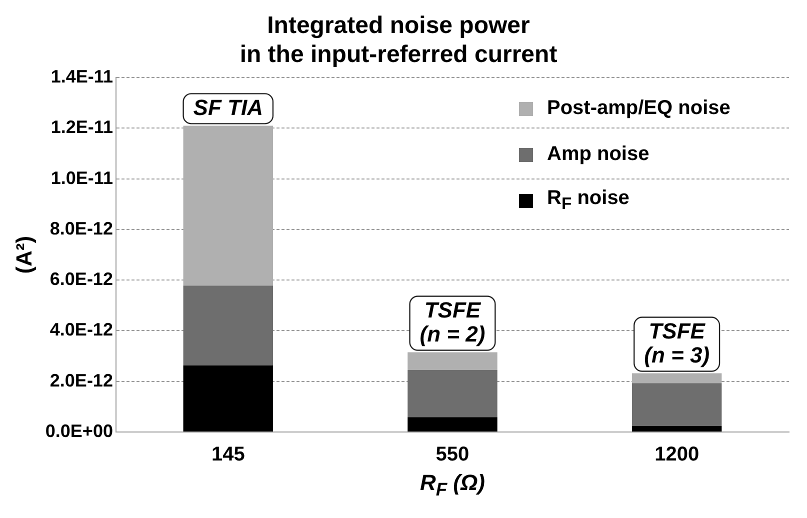 The width and height of the screenshot is (807, 518). What do you see at coordinates (452, 485) in the screenshot?
I see `x-axis-title: R$_{F}$ (Ω)` at bounding box center [452, 485].